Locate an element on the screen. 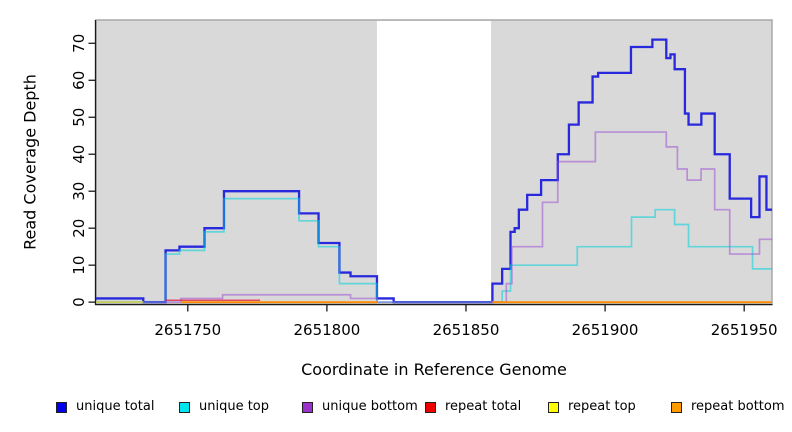  x-tick-label: 2651950 is located at coordinates (744, 330).